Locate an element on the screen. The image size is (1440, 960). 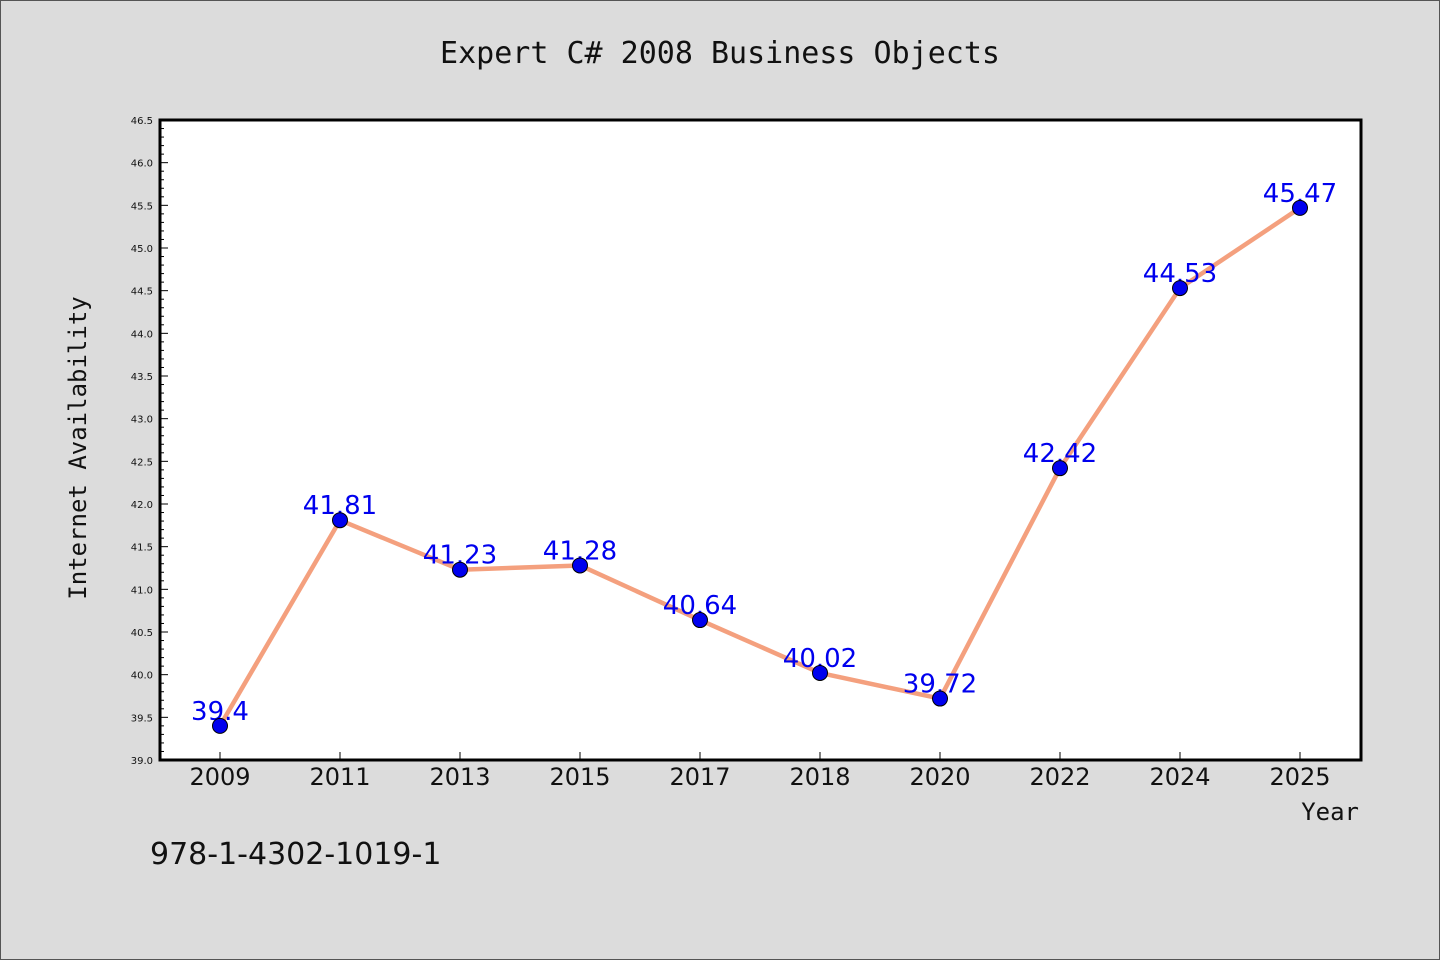
y-tick-label: 42.0 is located at coordinates (142, 505).